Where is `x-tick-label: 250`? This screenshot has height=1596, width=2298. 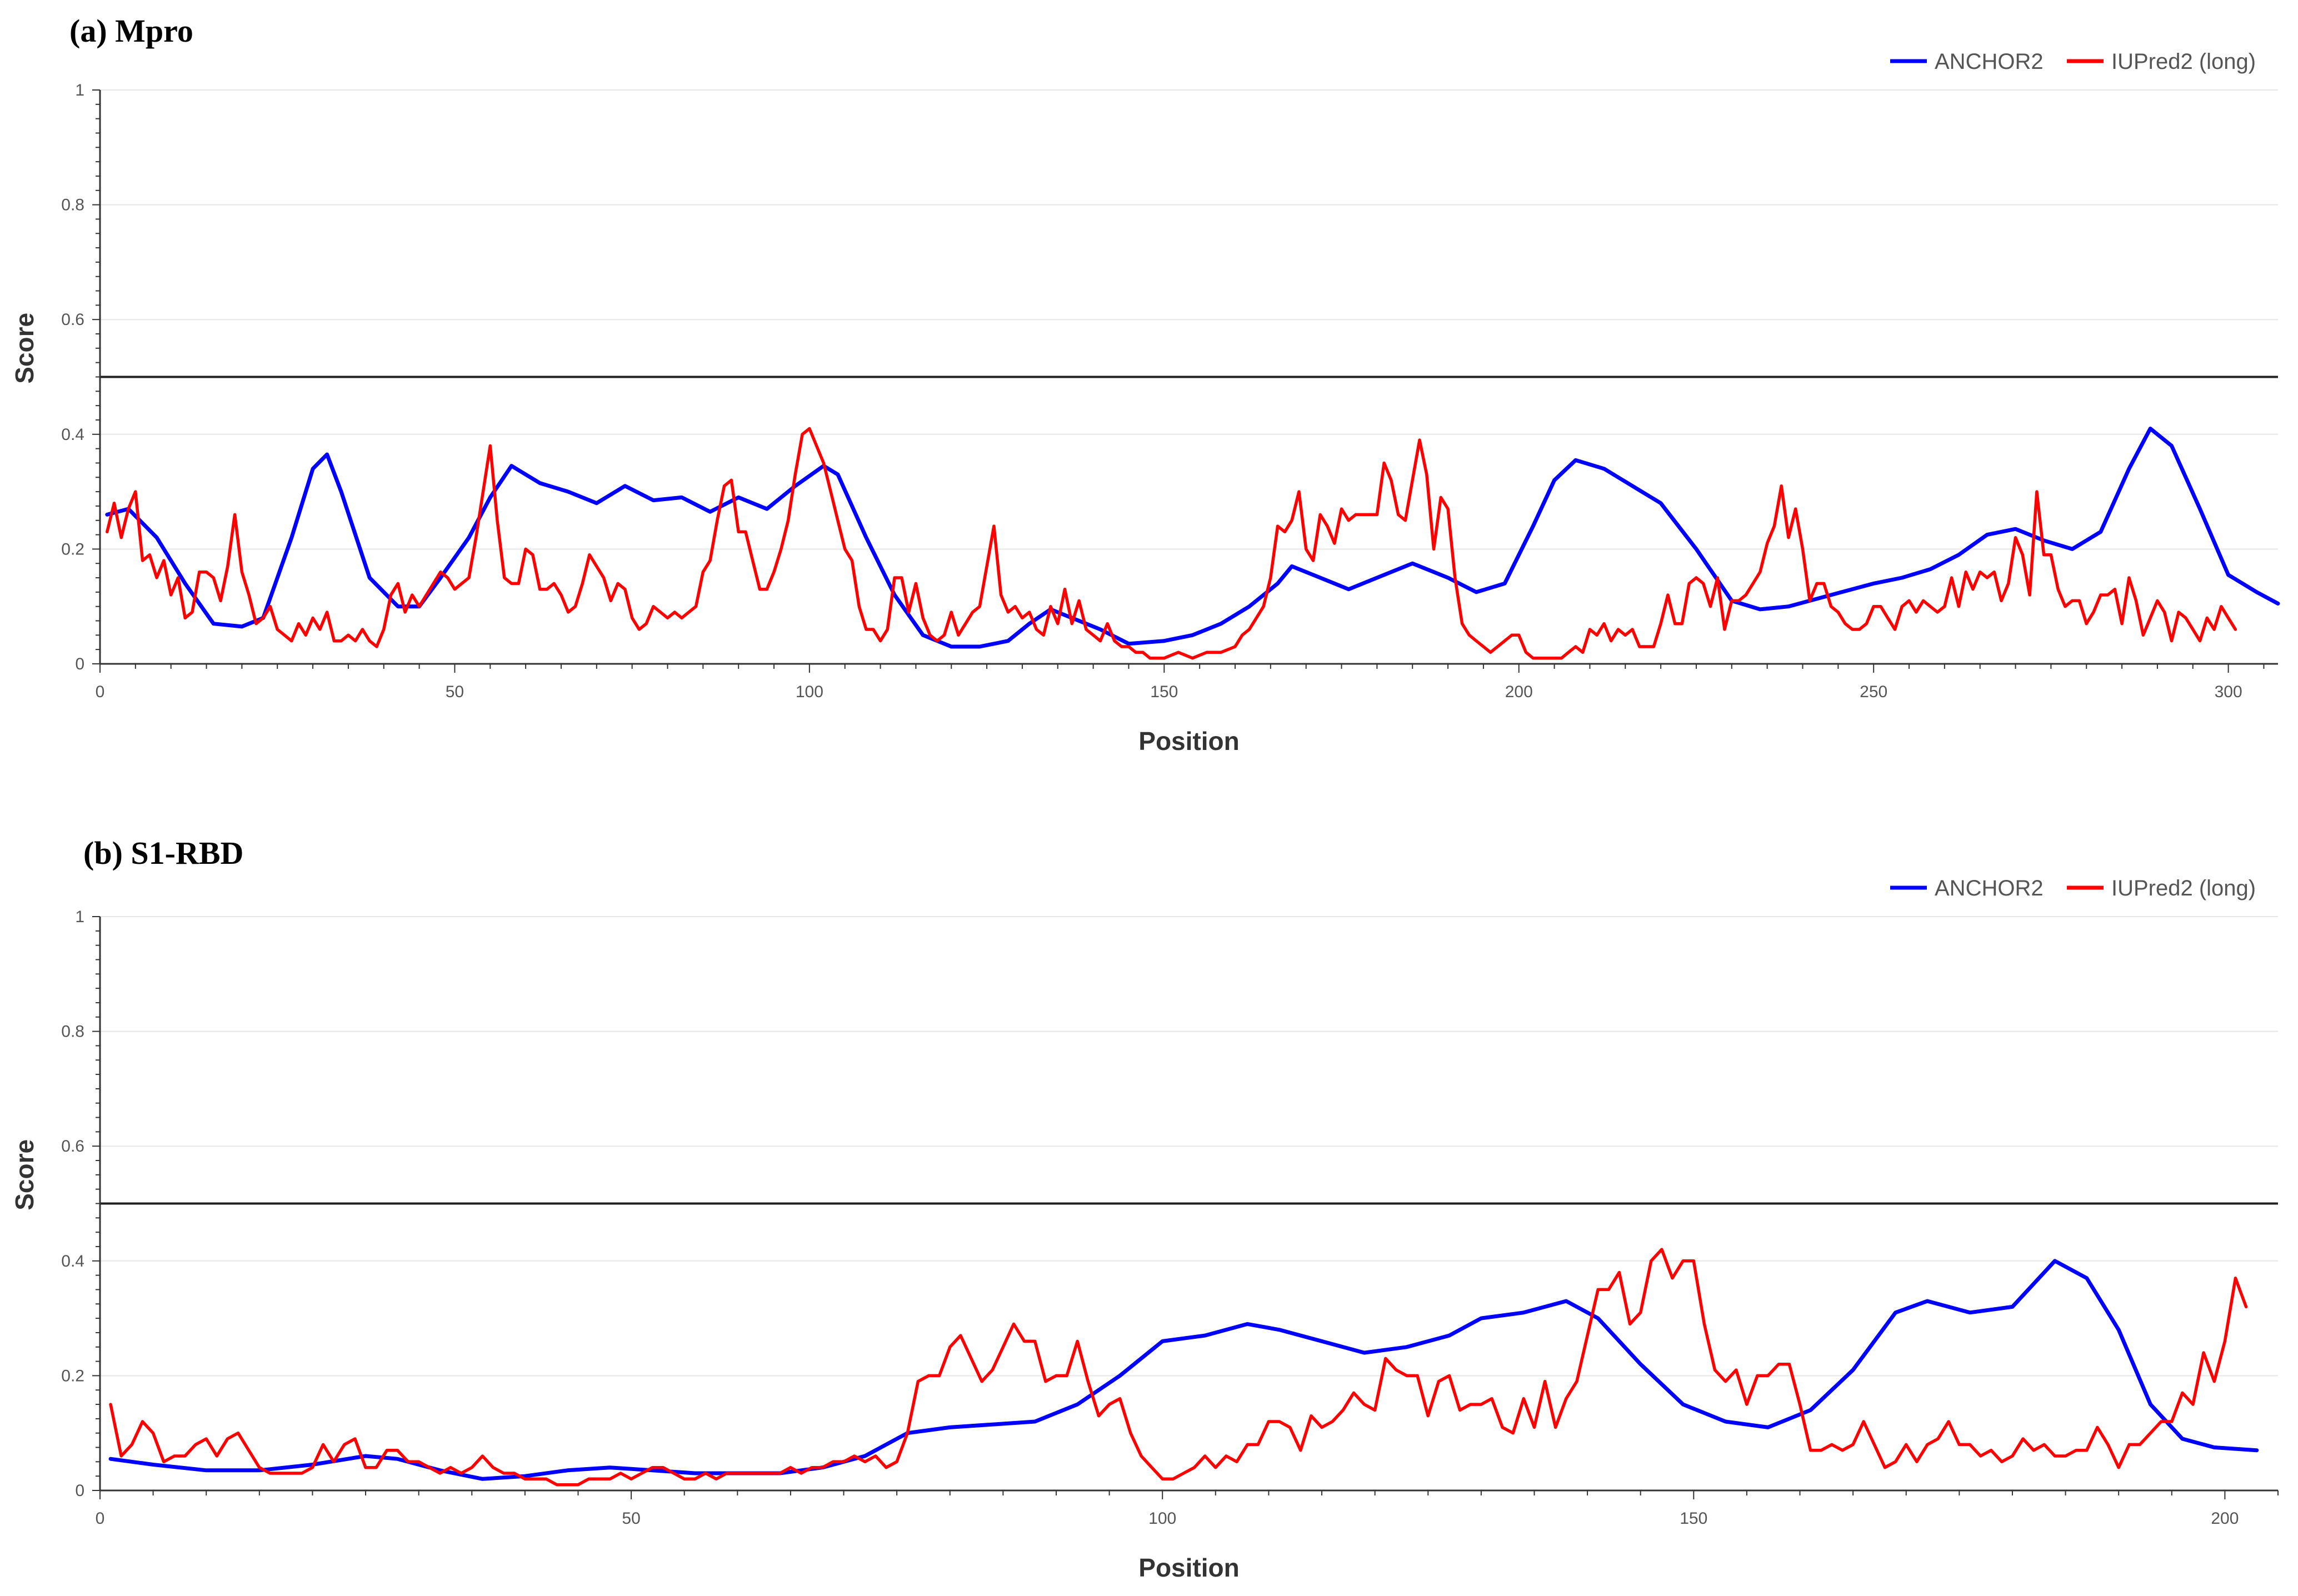 x-tick-label: 250 is located at coordinates (1873, 692).